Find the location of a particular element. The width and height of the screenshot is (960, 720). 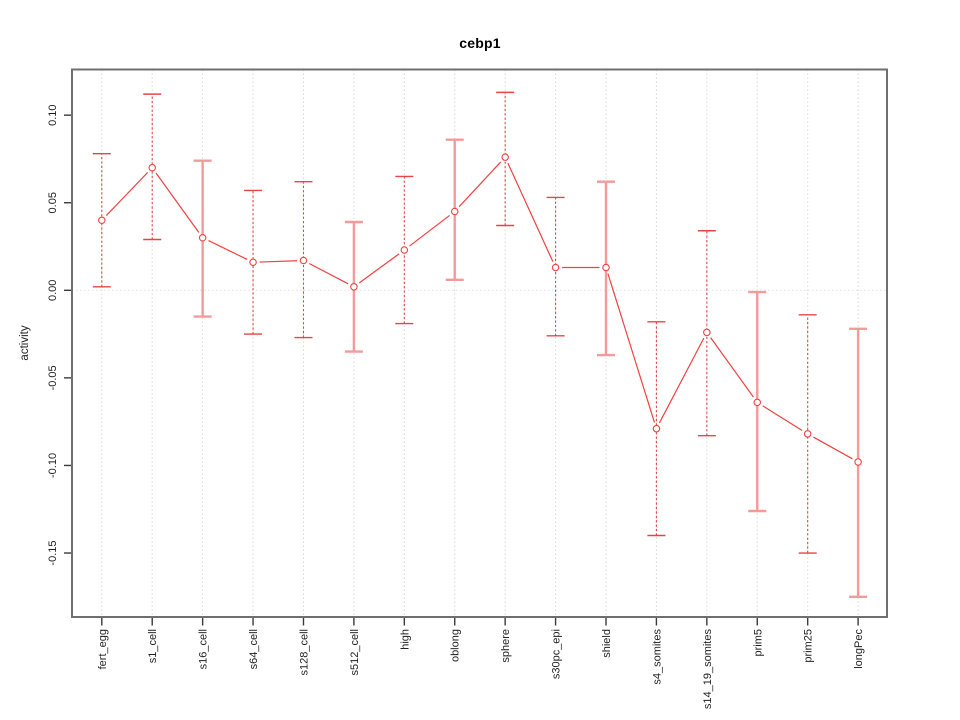

y-tick-label: -0.05 is located at coordinates (53, 377).